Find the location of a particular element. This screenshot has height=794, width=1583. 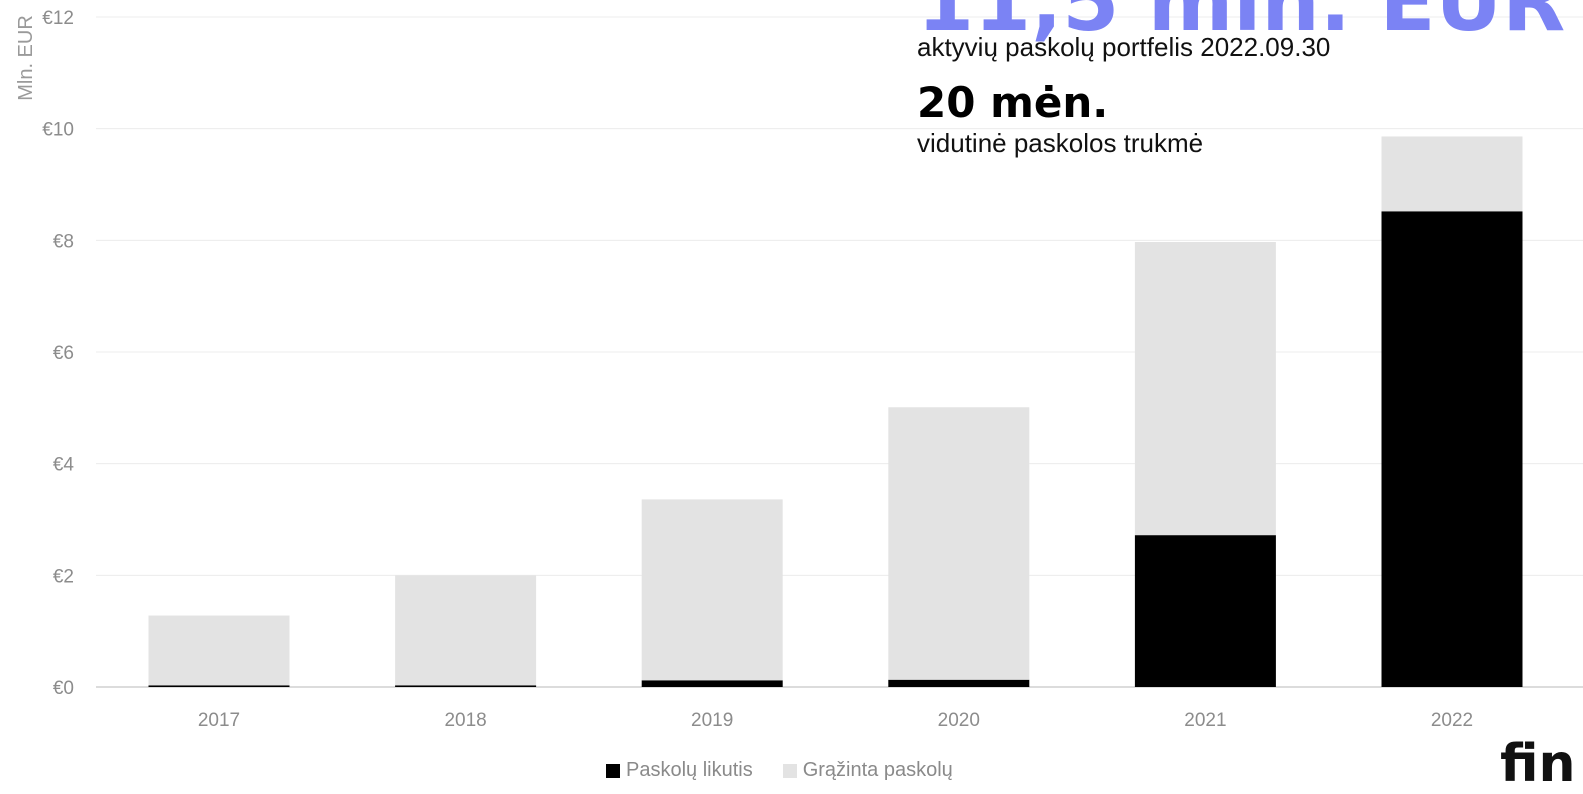

y-axis-label: Mln. EUR is located at coordinates (26, 58).